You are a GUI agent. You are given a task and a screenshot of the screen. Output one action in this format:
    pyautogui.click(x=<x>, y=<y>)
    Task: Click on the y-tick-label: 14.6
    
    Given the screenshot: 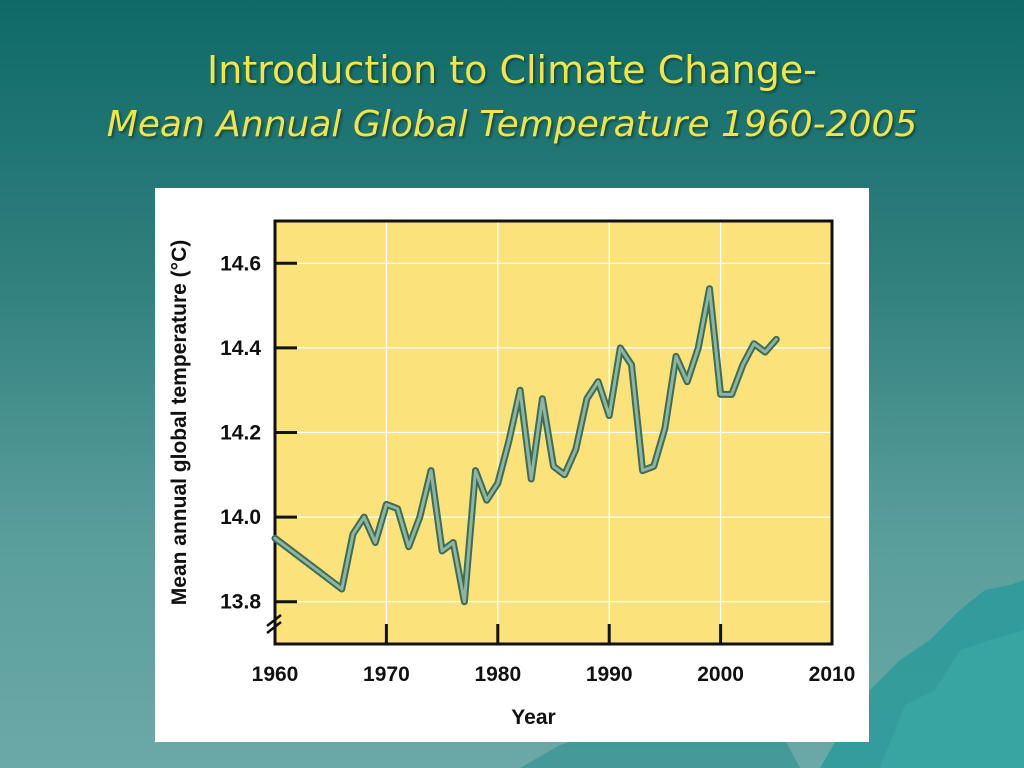 What is the action you would take?
    pyautogui.click(x=240, y=263)
    